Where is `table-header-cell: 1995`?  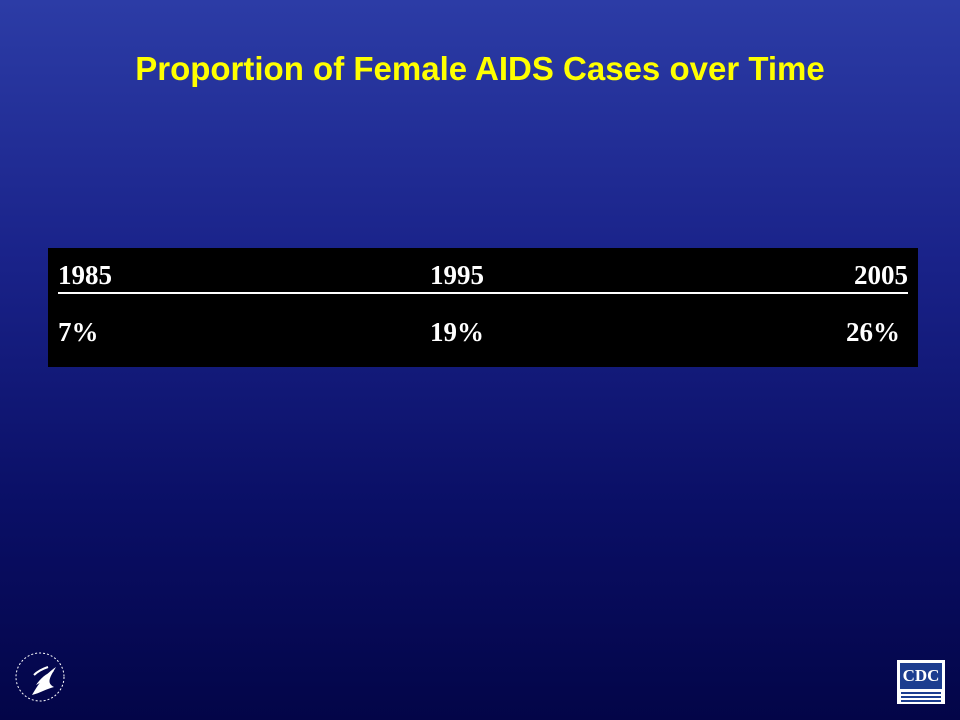 table-header-cell: 1995 is located at coordinates (457, 275).